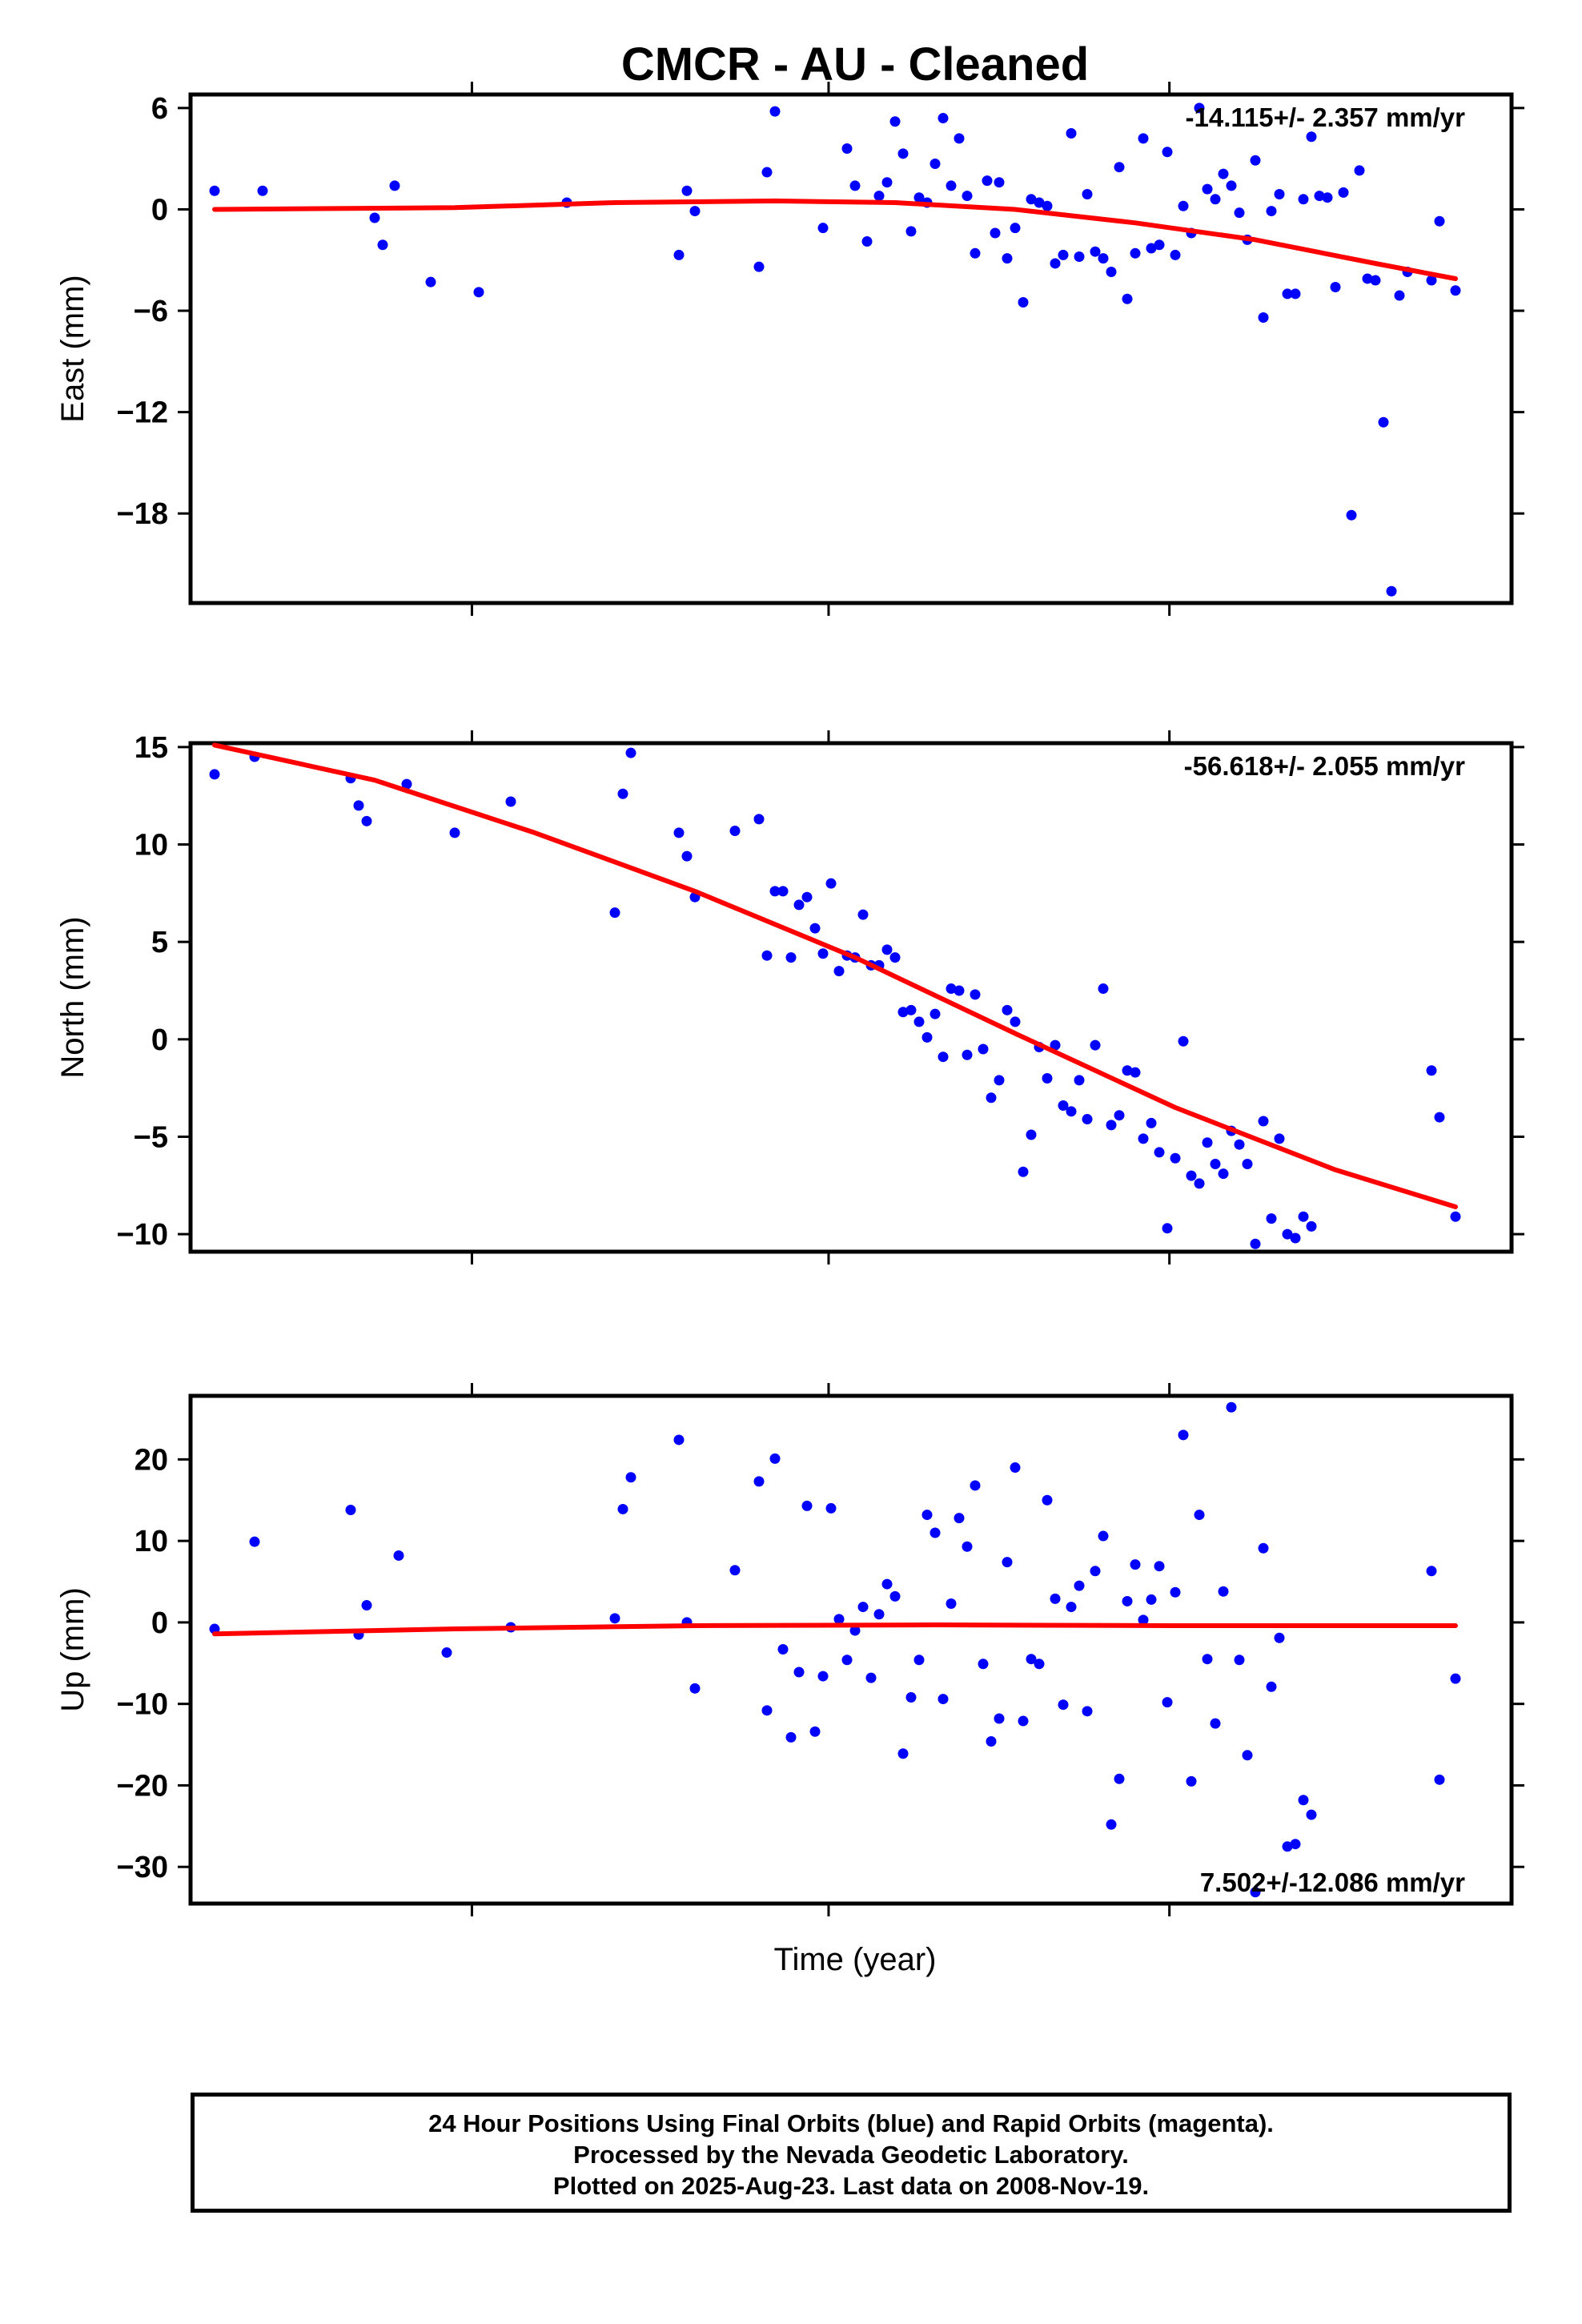 Image resolution: width=1582 pixels, height=2324 pixels. What do you see at coordinates (151, 311) in the screenshot?
I see `y-tick-label-east: −6` at bounding box center [151, 311].